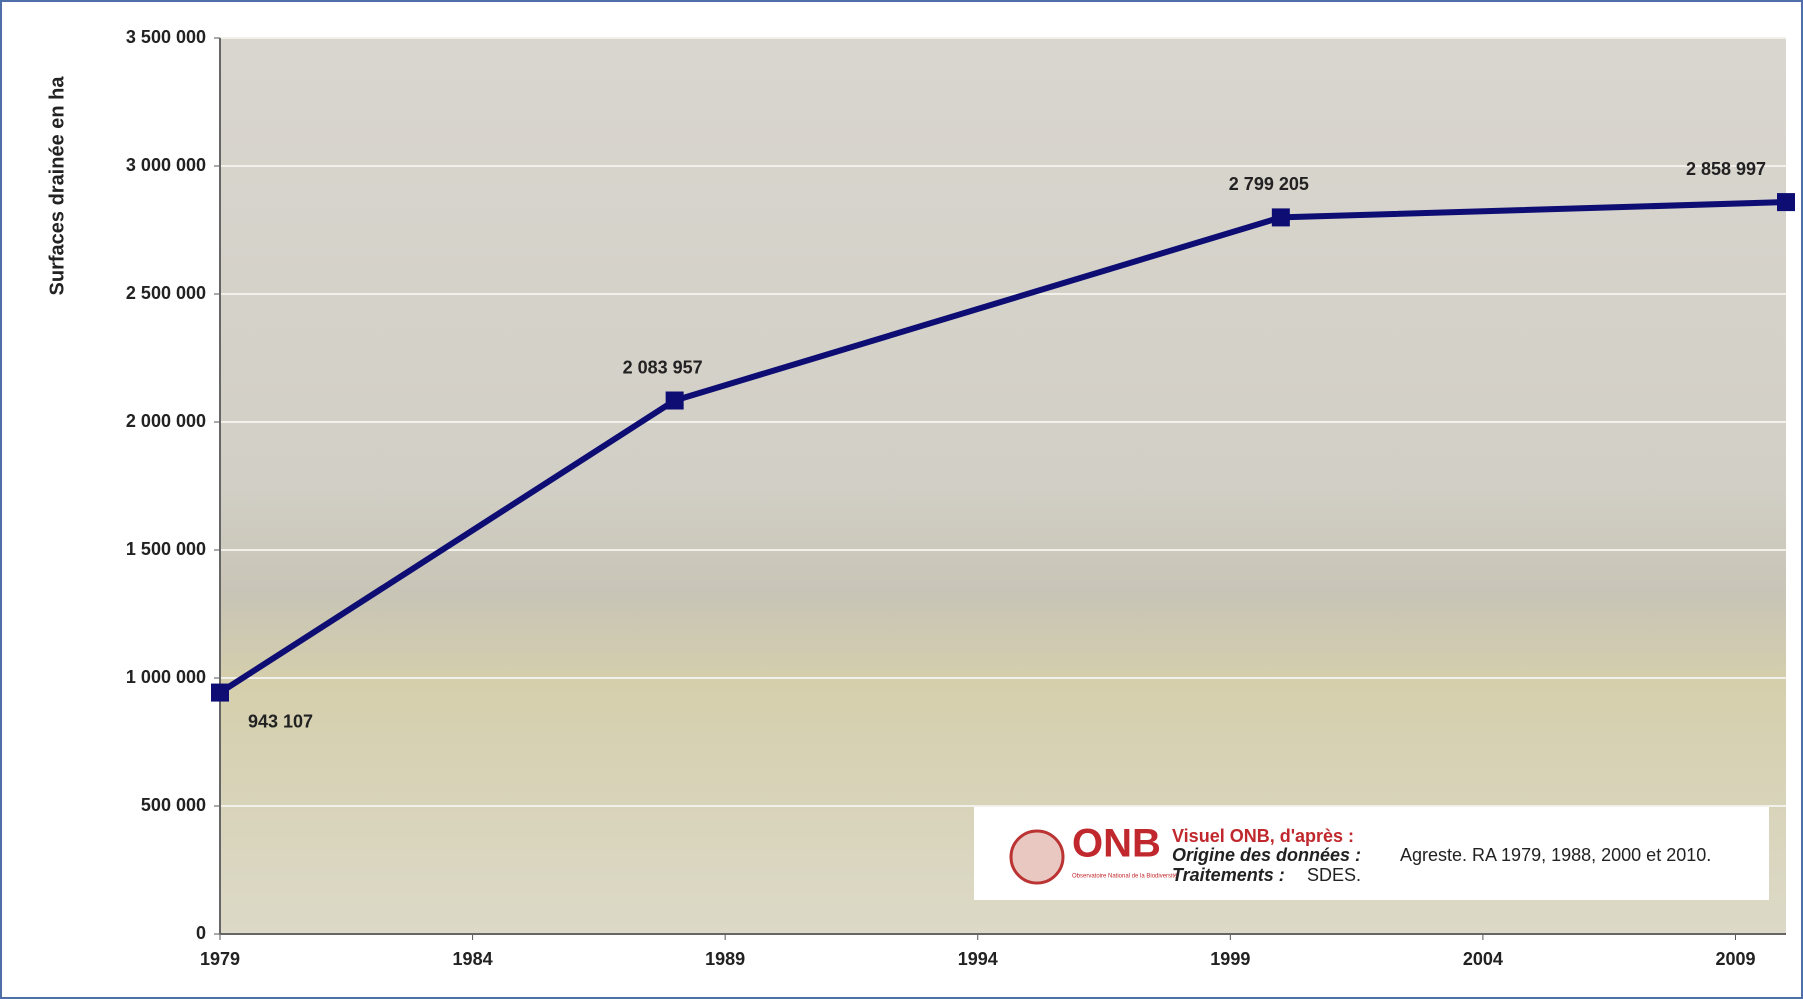  What do you see at coordinates (978, 959) in the screenshot?
I see `x-tick-label: 1994` at bounding box center [978, 959].